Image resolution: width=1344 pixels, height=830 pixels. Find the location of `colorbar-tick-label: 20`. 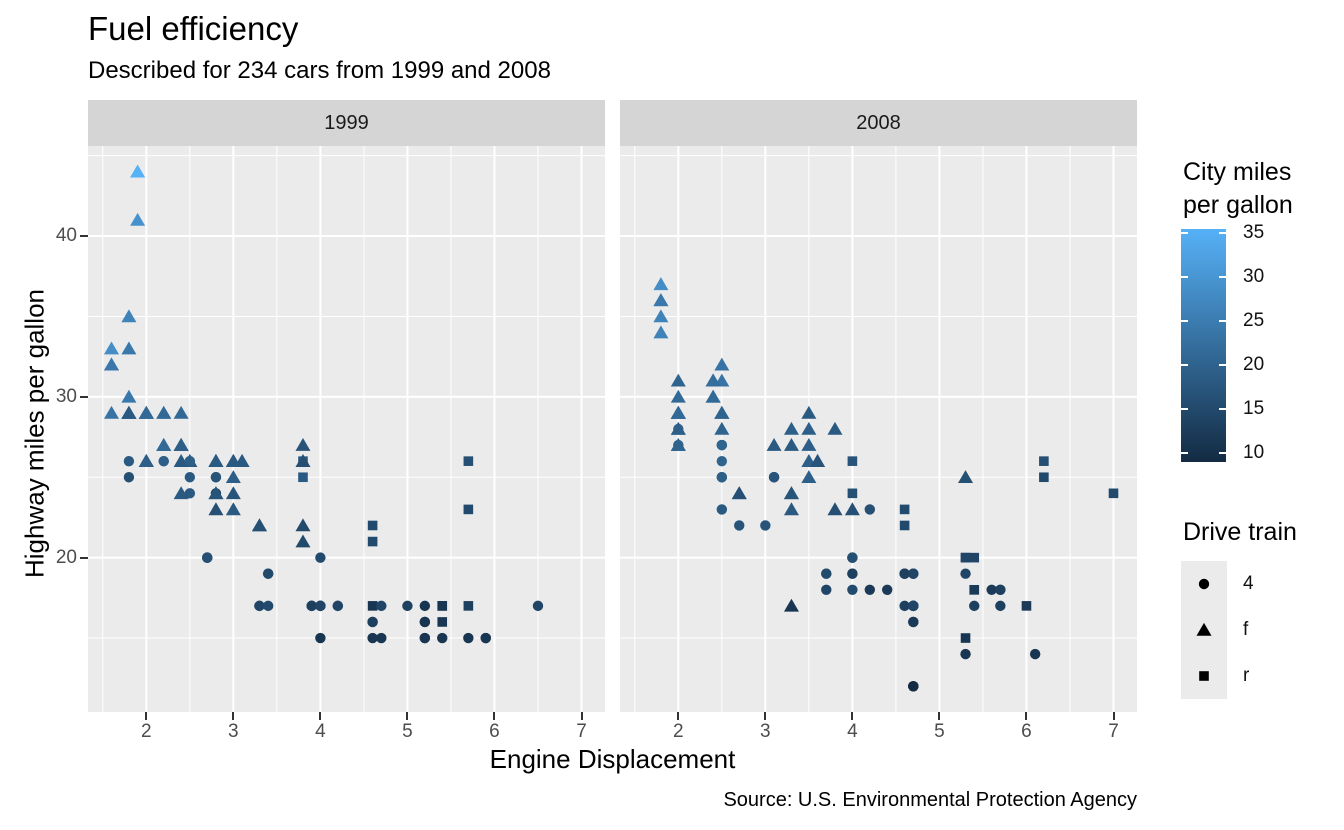

colorbar-tick-label: 20 is located at coordinates (1254, 364).